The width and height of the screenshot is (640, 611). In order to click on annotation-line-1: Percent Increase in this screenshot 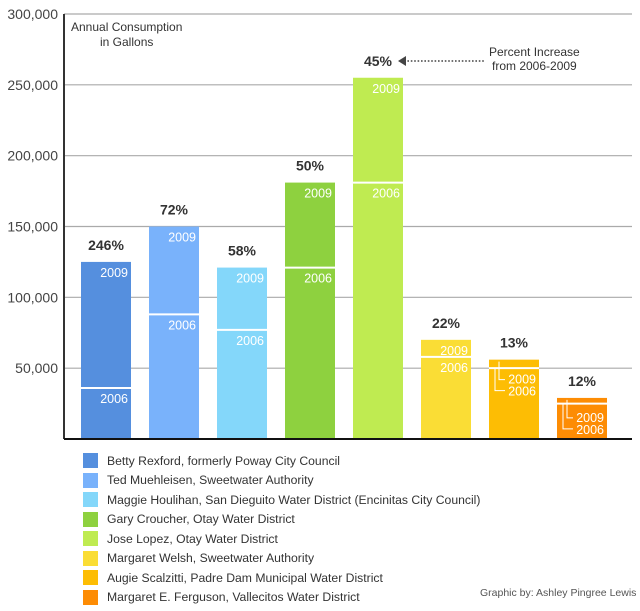, I will do `click(534, 52)`.